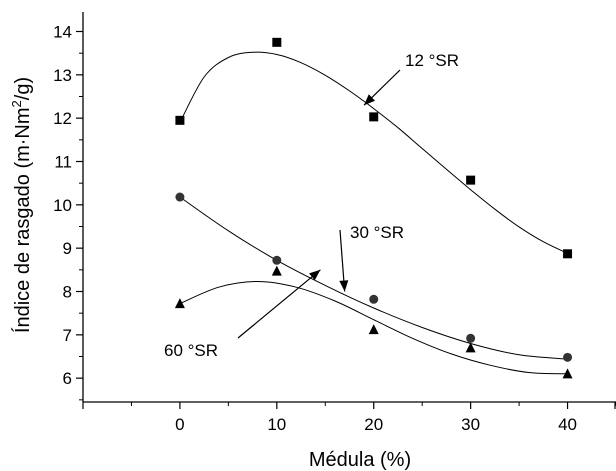  I want to click on annotation-60sr-label: 60 °SR, so click(191, 350).